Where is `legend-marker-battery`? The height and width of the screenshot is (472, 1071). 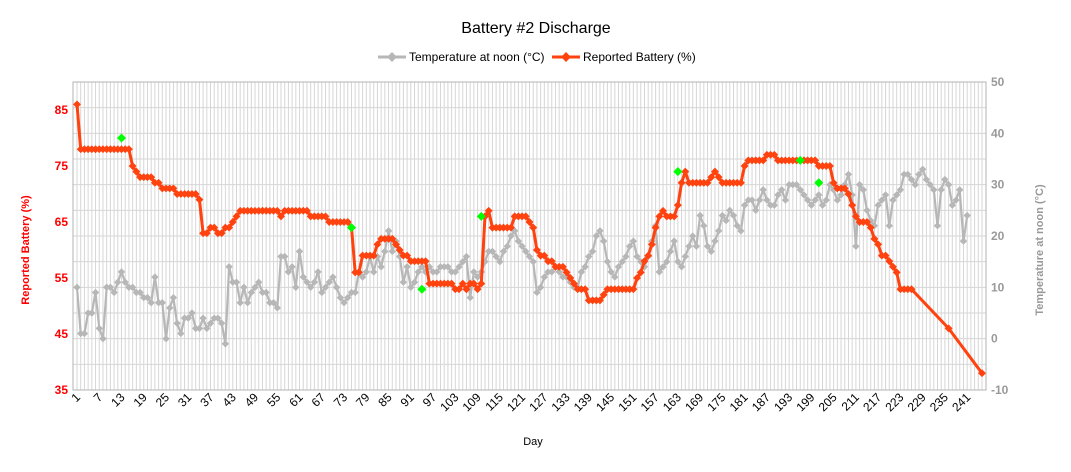
legend-marker-battery is located at coordinates (566, 57).